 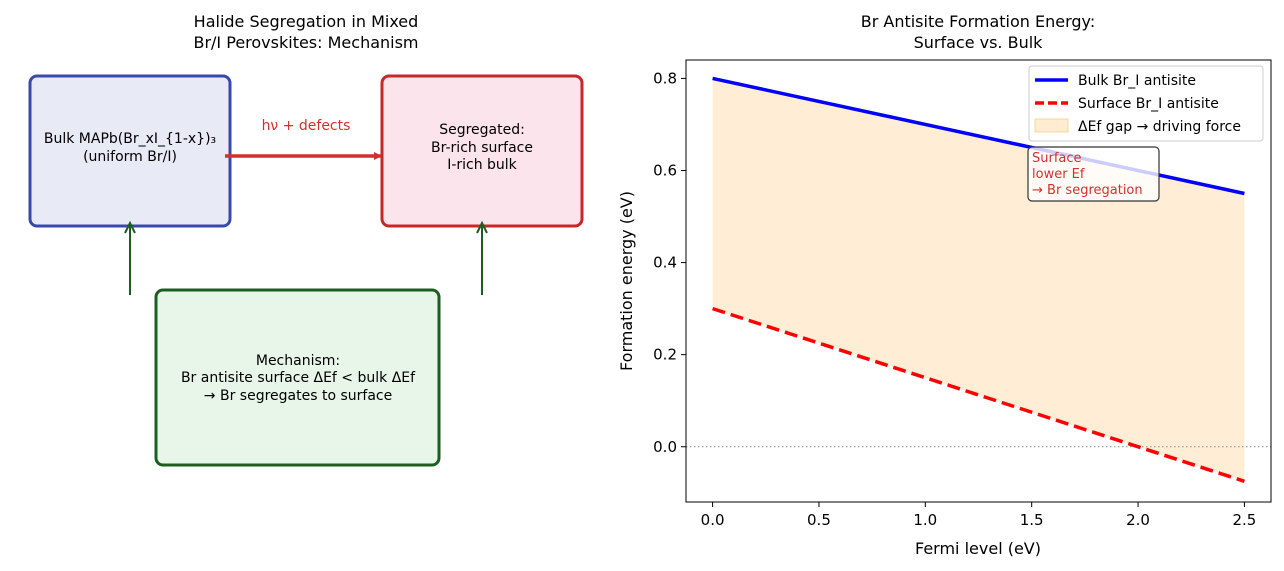 I want to click on annotation-line-1: Surface, so click(x=1057, y=158).